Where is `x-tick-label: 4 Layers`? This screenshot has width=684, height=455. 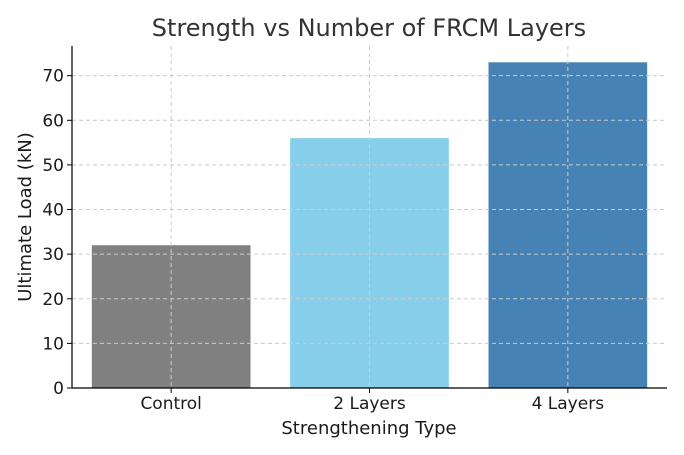
x-tick-label: 4 Layers is located at coordinates (568, 404).